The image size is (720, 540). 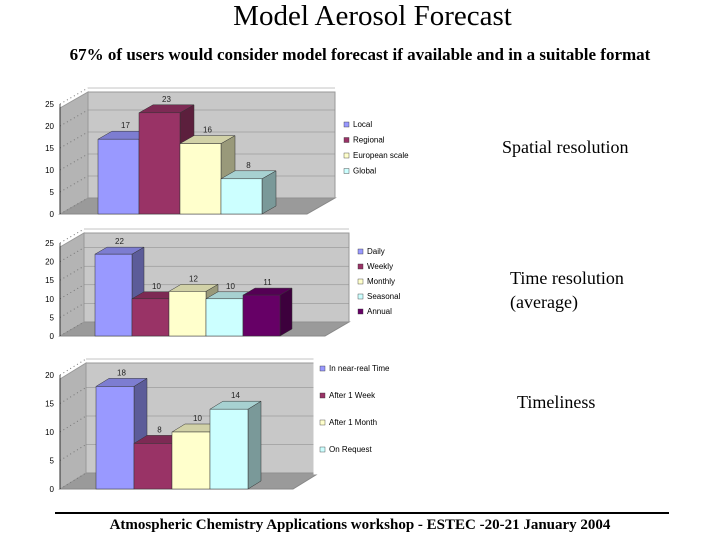 What do you see at coordinates (352, 395) in the screenshot?
I see `legend-label-after-1-week: After 1 Week` at bounding box center [352, 395].